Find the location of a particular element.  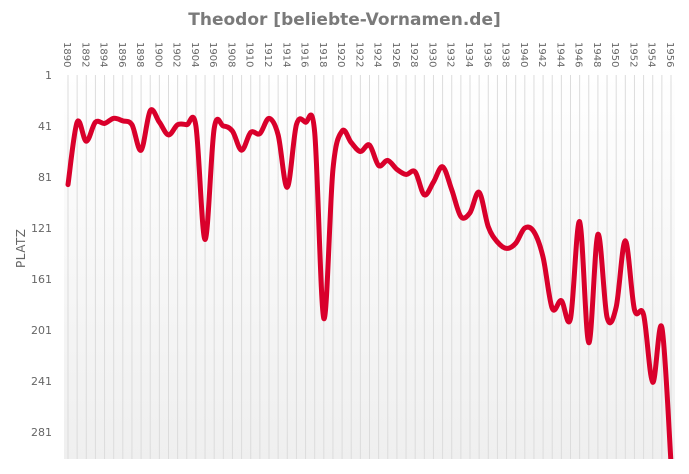

x-tick-label: 1890 is located at coordinates (66, 54).